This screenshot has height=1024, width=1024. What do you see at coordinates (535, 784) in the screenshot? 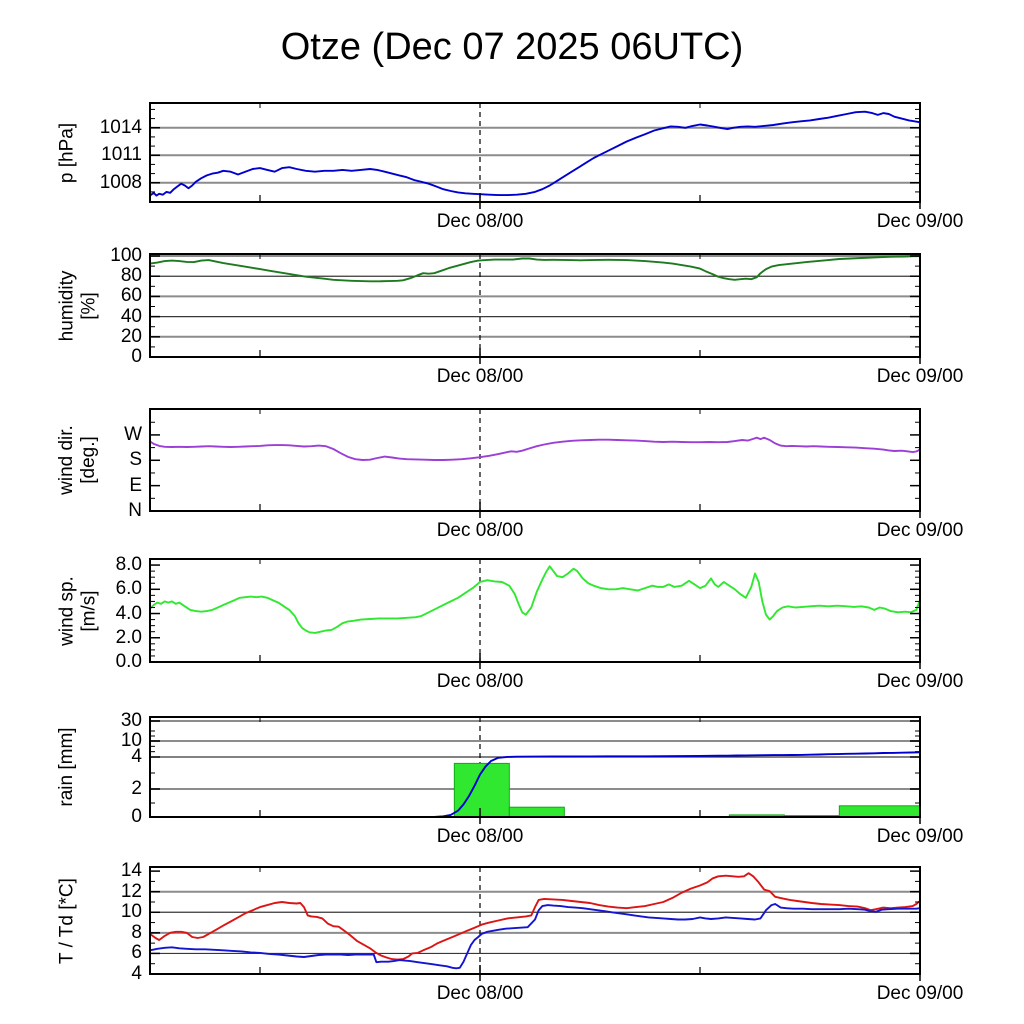
I see `series-rain-accum` at bounding box center [535, 784].